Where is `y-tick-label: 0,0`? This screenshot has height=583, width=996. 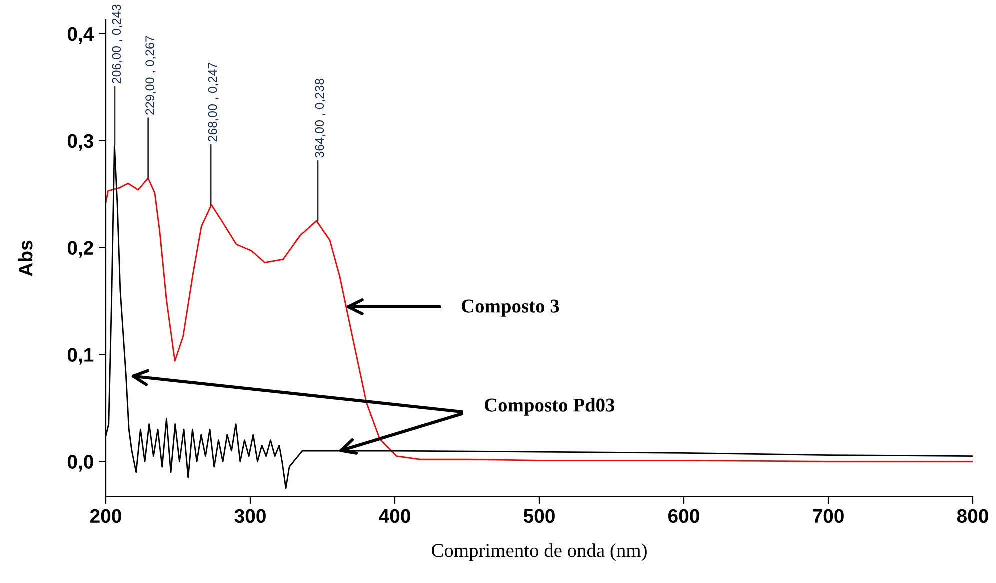 y-tick-label: 0,0 is located at coordinates (81, 463).